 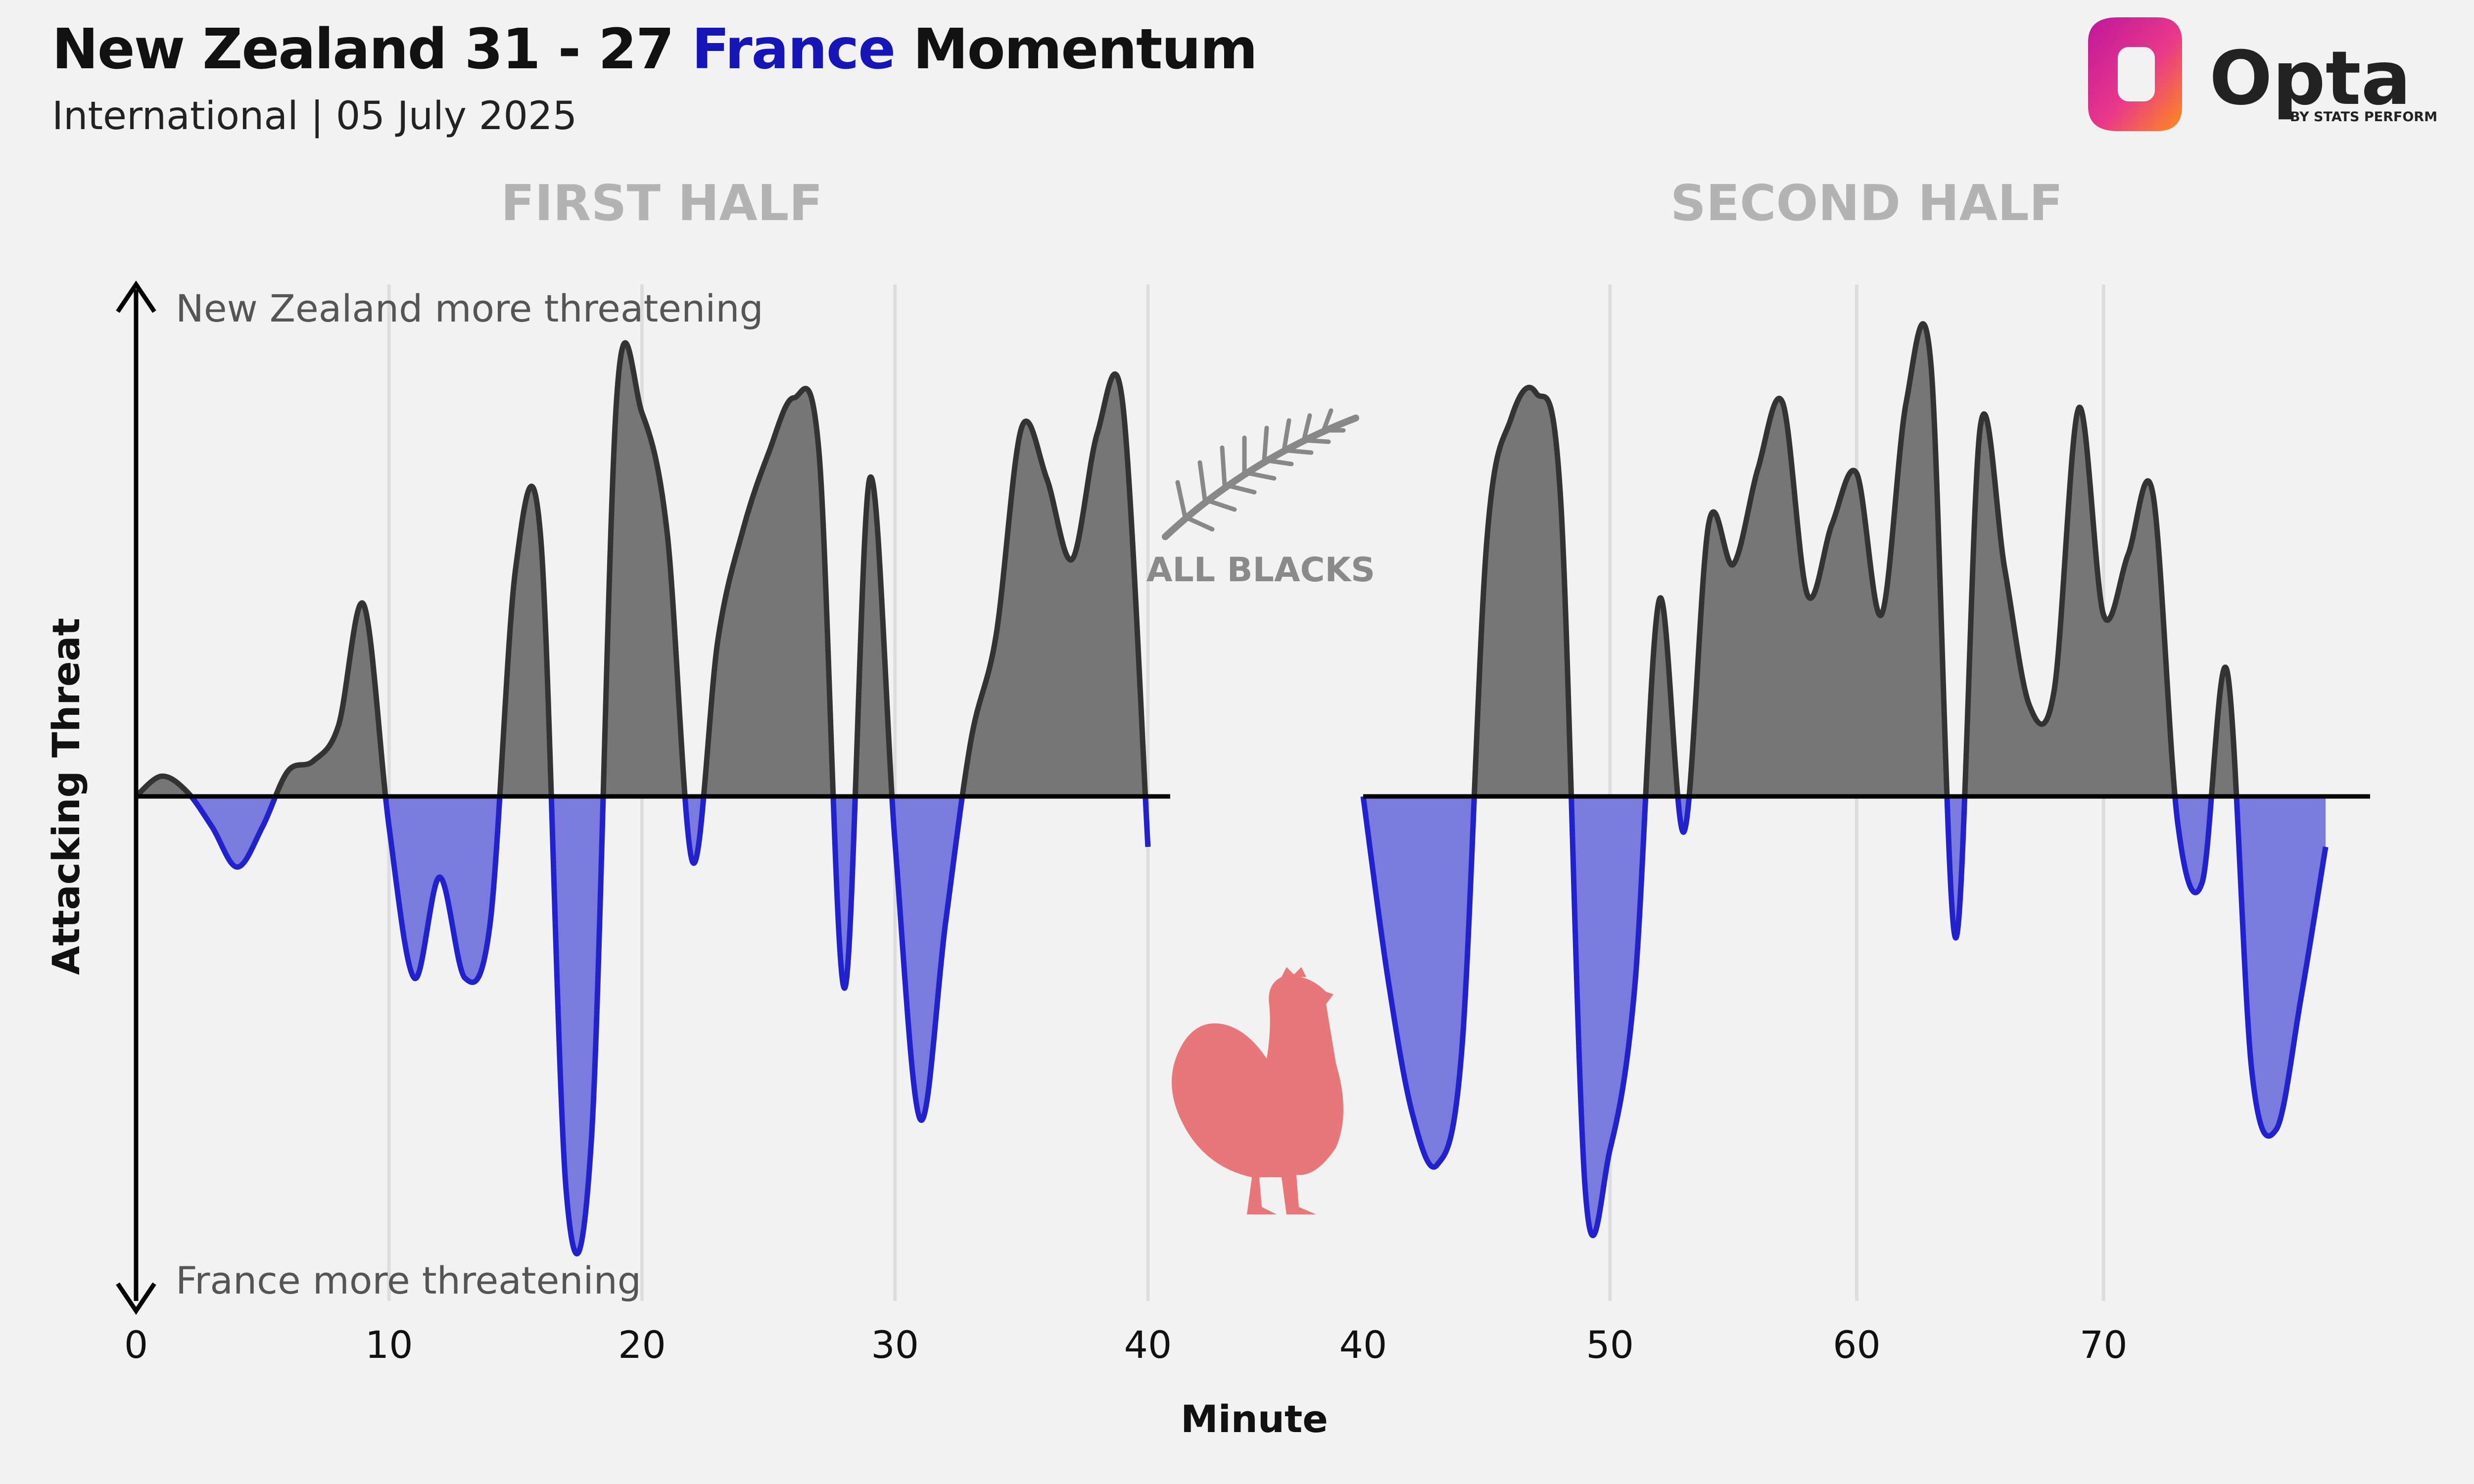 I want to click on x-tick-label: 70, so click(x=2104, y=1345).